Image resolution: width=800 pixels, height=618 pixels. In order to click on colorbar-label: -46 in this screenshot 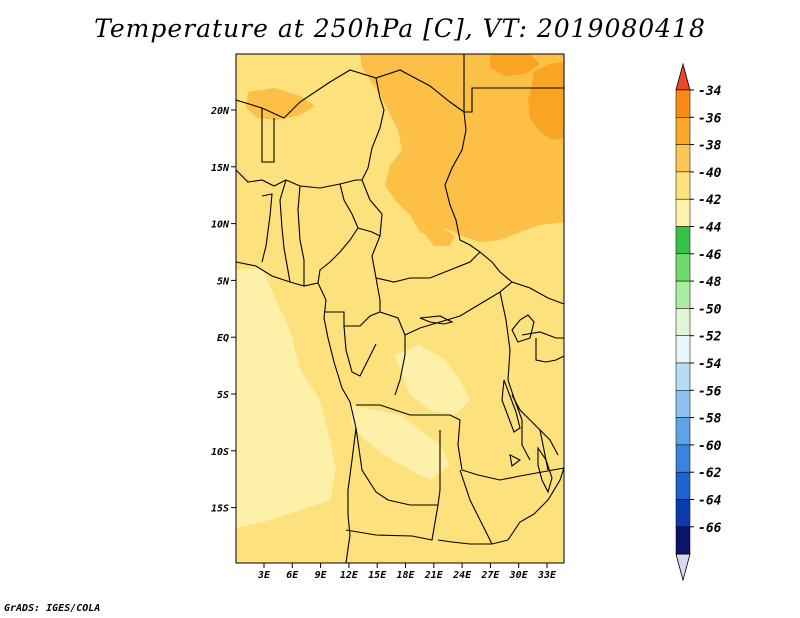, I will do `click(710, 255)`.